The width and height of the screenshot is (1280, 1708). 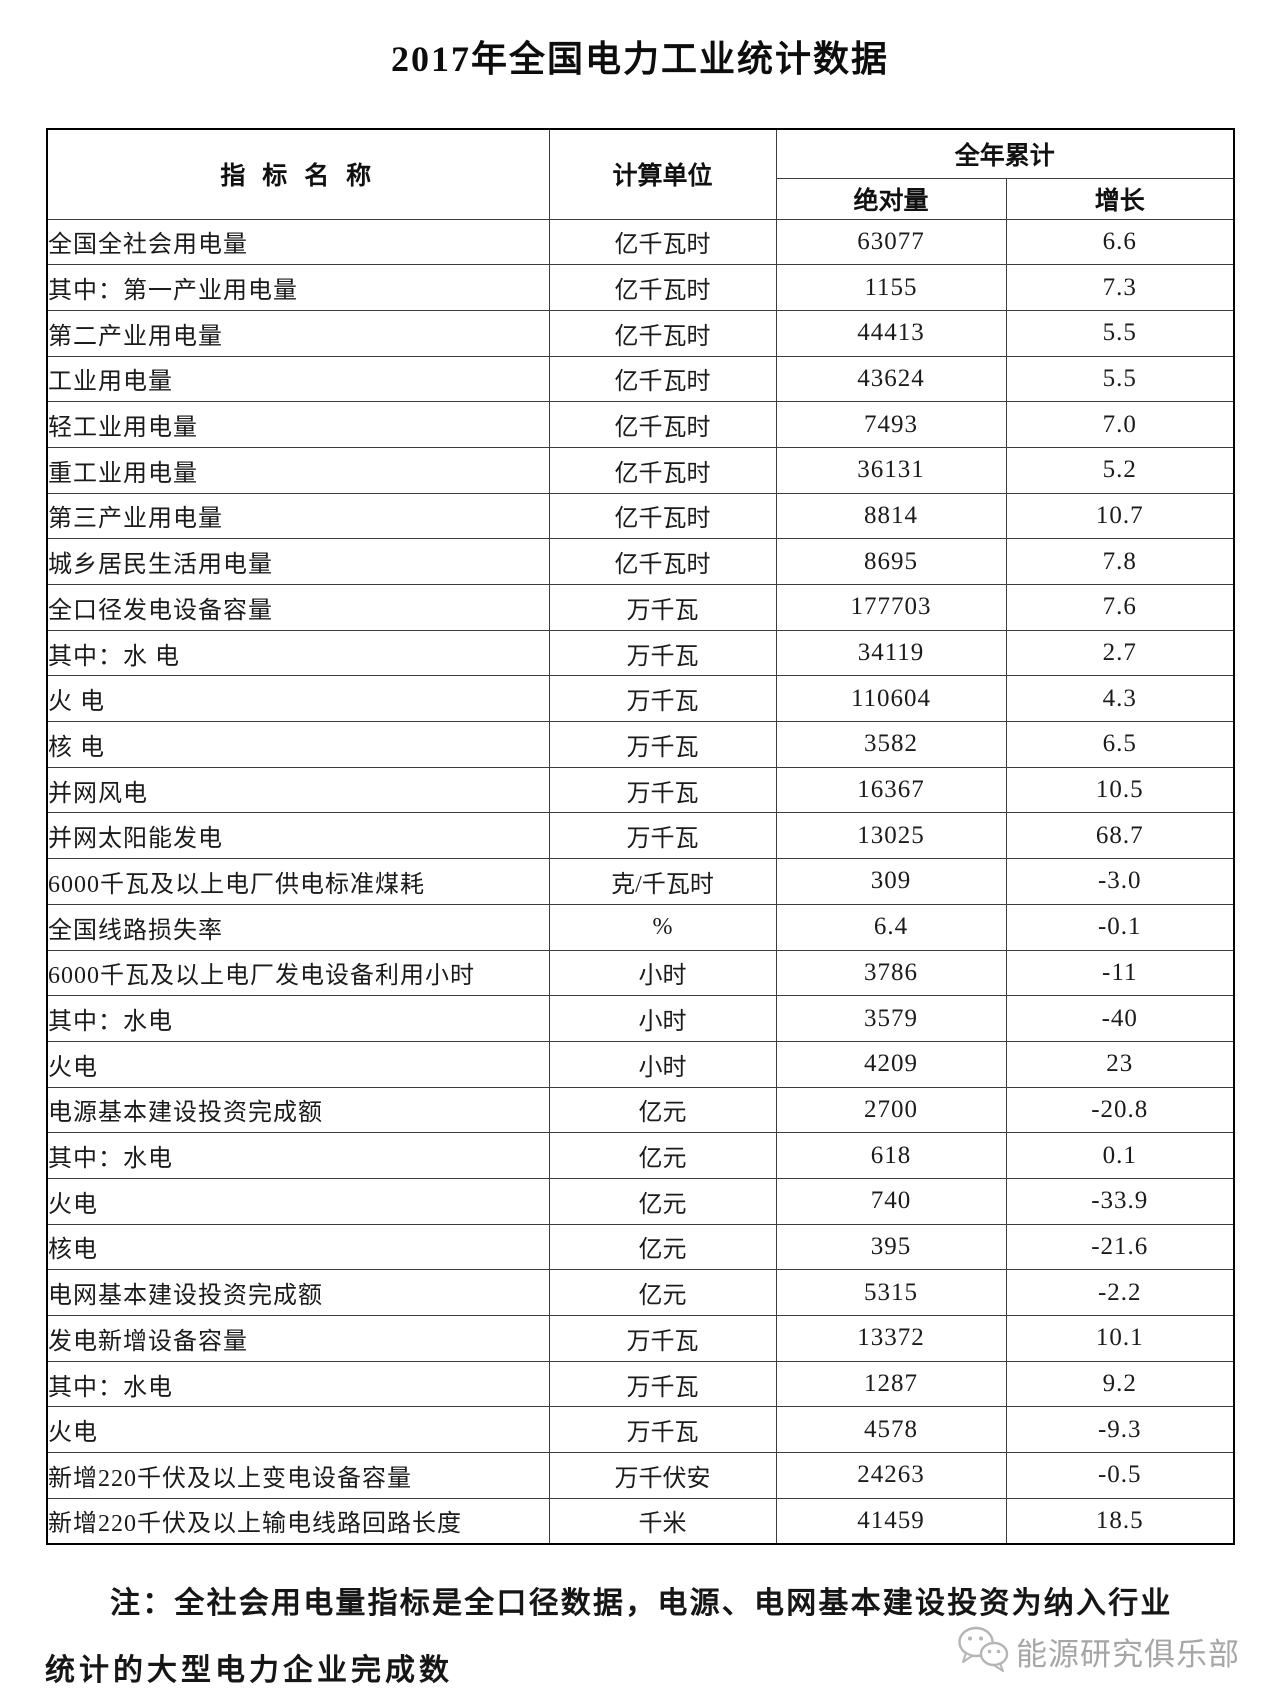 I want to click on absolute-value-cell: 7493, so click(x=891, y=424).